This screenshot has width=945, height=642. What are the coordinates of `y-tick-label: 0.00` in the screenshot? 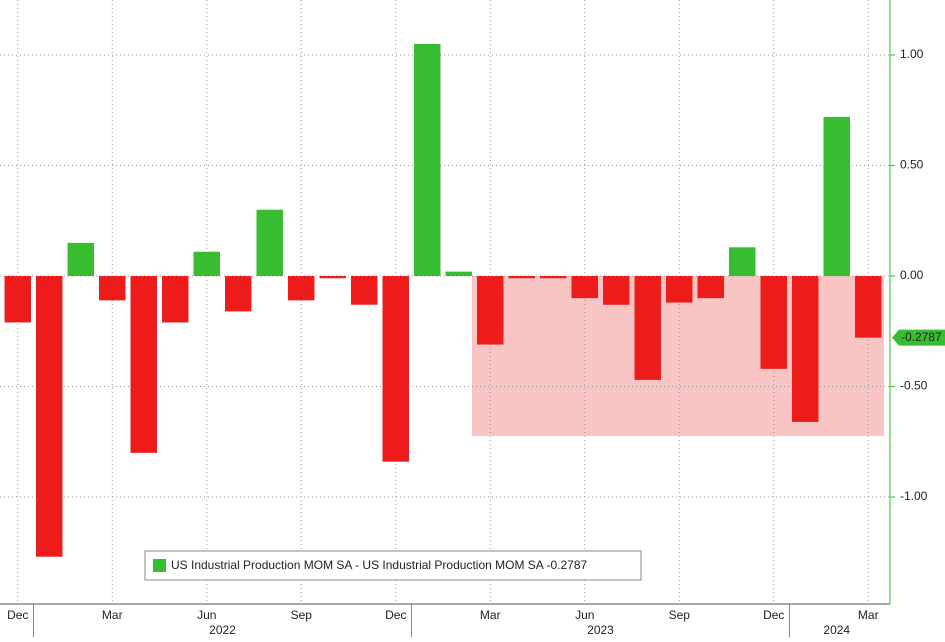 It's located at (912, 275).